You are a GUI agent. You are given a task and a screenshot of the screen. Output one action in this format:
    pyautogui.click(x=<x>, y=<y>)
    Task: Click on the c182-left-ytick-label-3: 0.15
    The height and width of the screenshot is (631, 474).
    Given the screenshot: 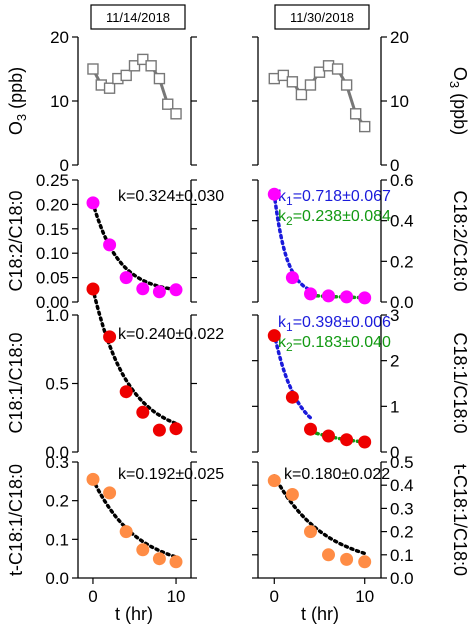 What is the action you would take?
    pyautogui.click(x=52, y=229)
    